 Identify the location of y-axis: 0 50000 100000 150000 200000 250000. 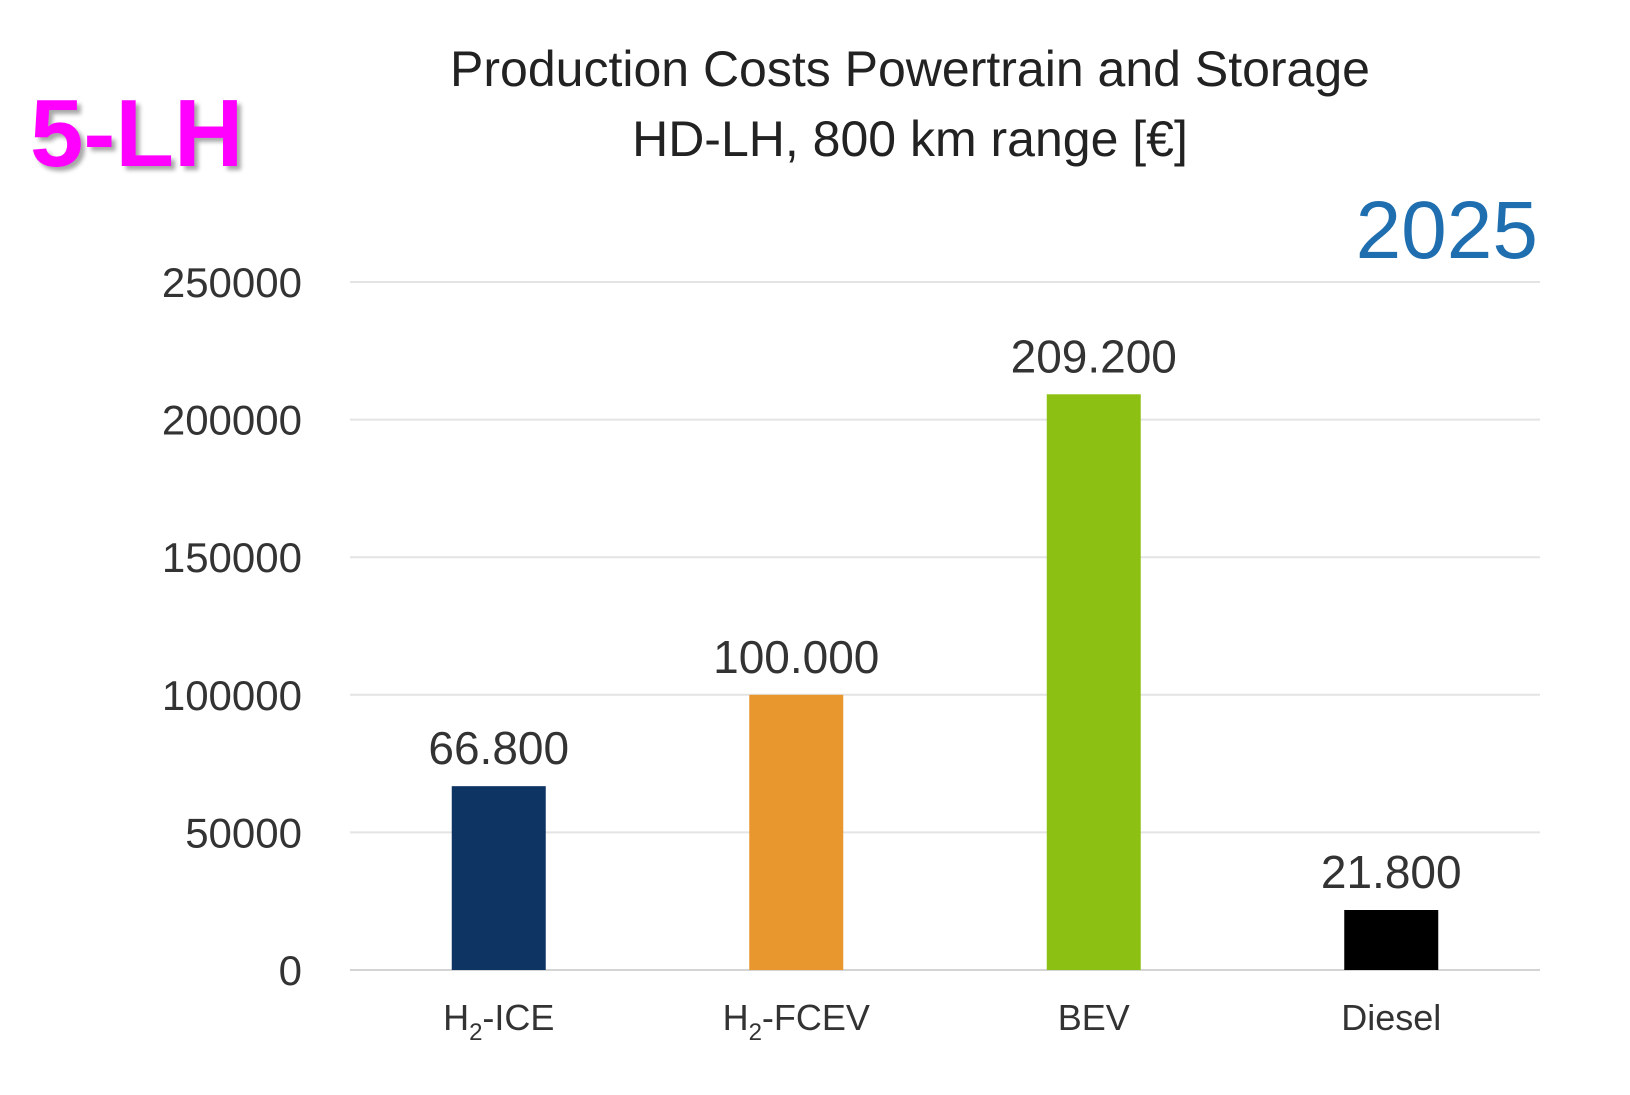
(232, 626).